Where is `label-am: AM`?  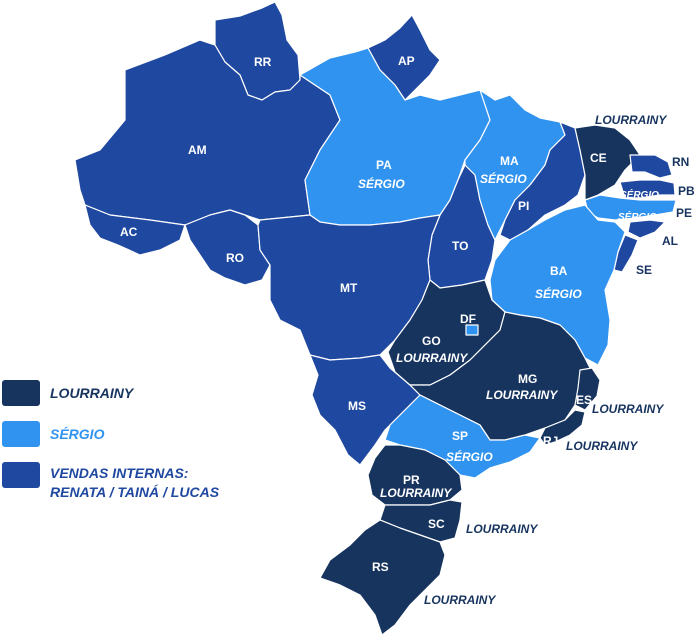
label-am: AM is located at coordinates (197, 150).